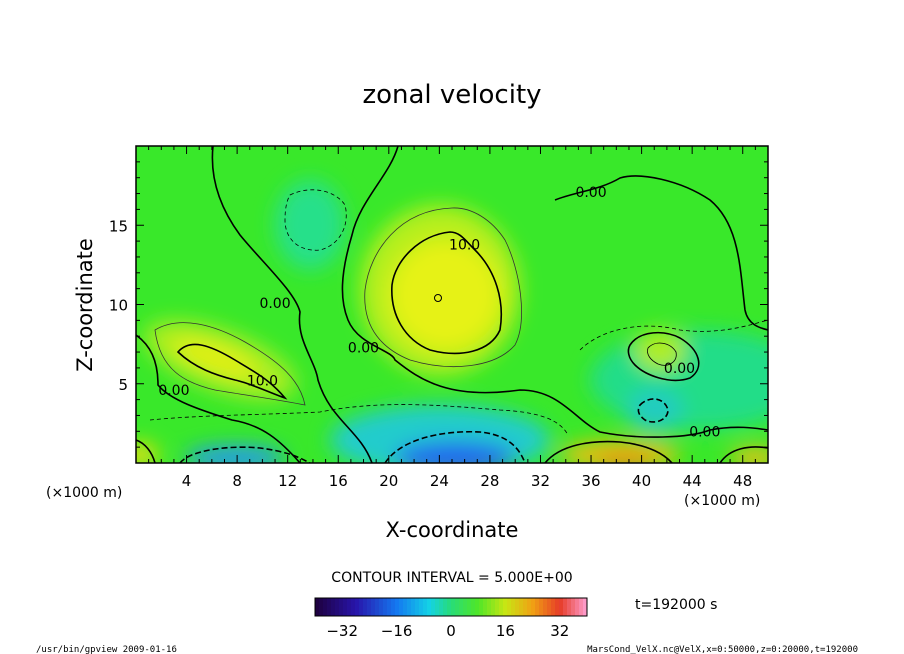 This screenshot has height=654, width=904. Describe the element at coordinates (215, 358) in the screenshot. I see `field-left-core` at that location.